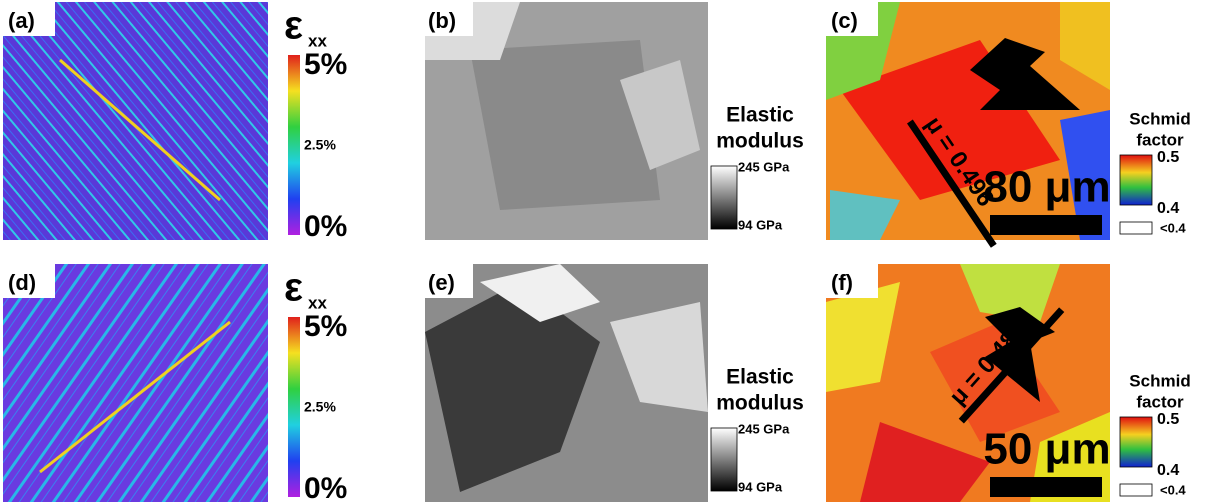 The image size is (1214, 502). What do you see at coordinates (1025, 74) in the screenshot?
I see `load-arrow` at bounding box center [1025, 74].